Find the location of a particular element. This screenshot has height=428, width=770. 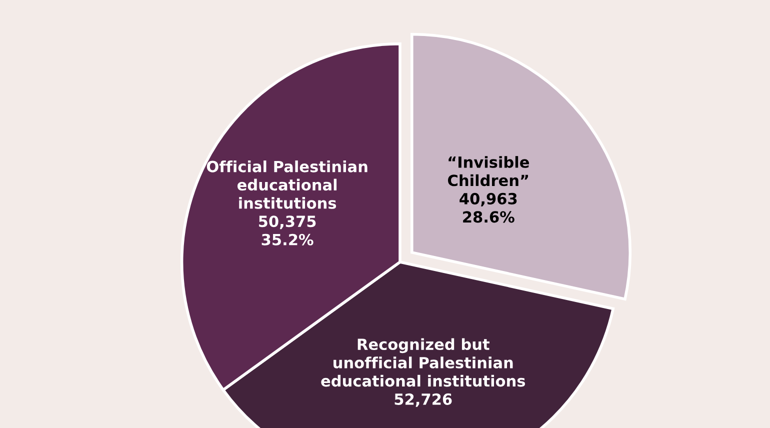

data-label: 40,963 28.6% is located at coordinates (488, 207).